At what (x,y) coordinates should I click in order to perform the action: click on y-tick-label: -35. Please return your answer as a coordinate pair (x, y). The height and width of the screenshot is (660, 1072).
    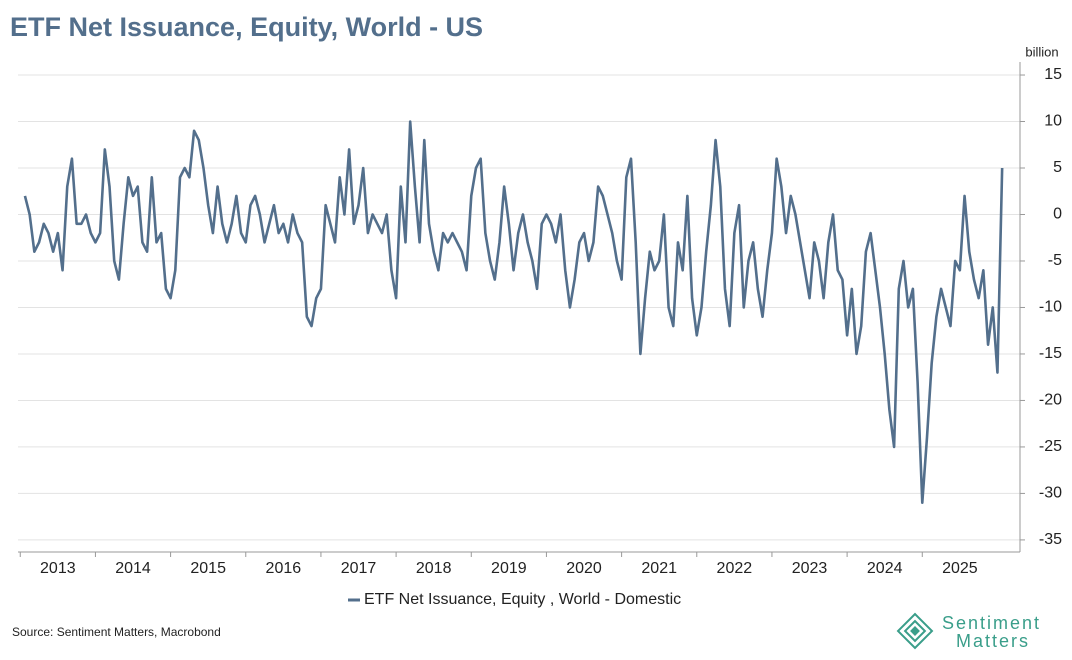
    Looking at the image, I should click on (1050, 539).